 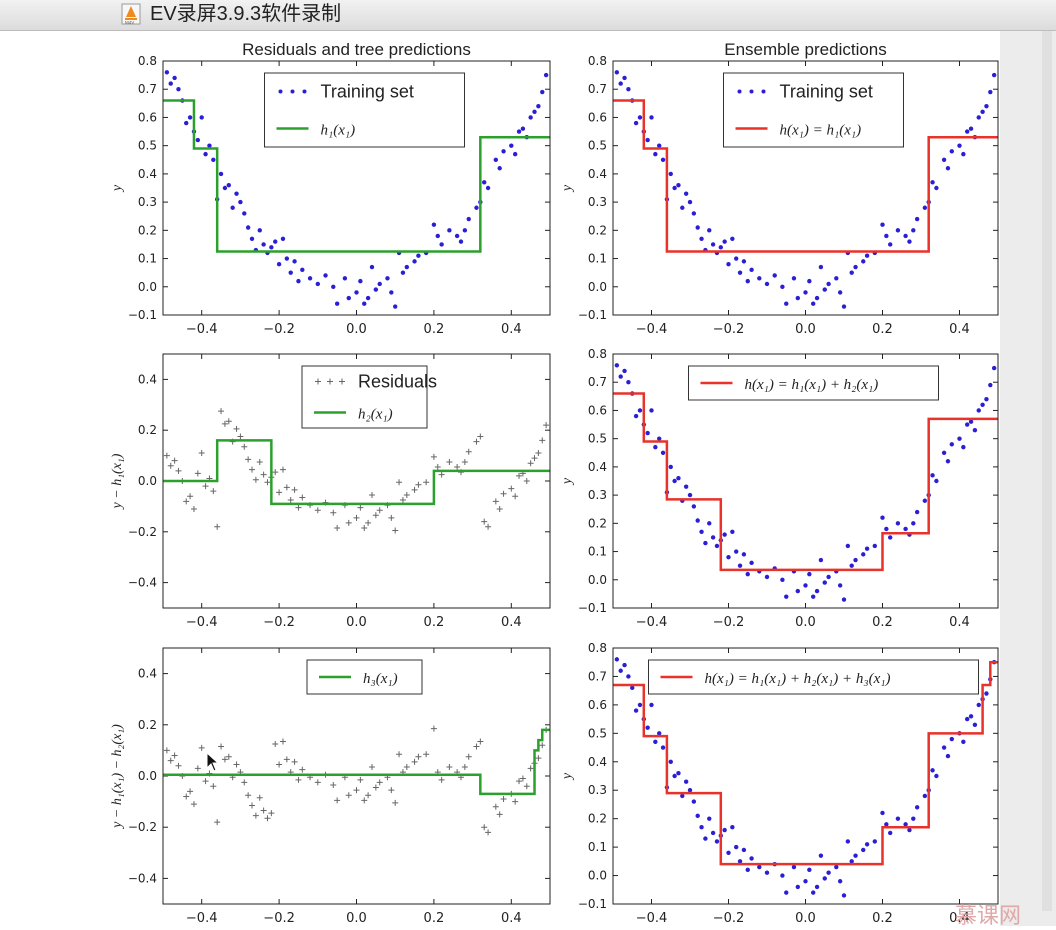 I want to click on y-tick-label: 0.5, so click(x=147, y=146).